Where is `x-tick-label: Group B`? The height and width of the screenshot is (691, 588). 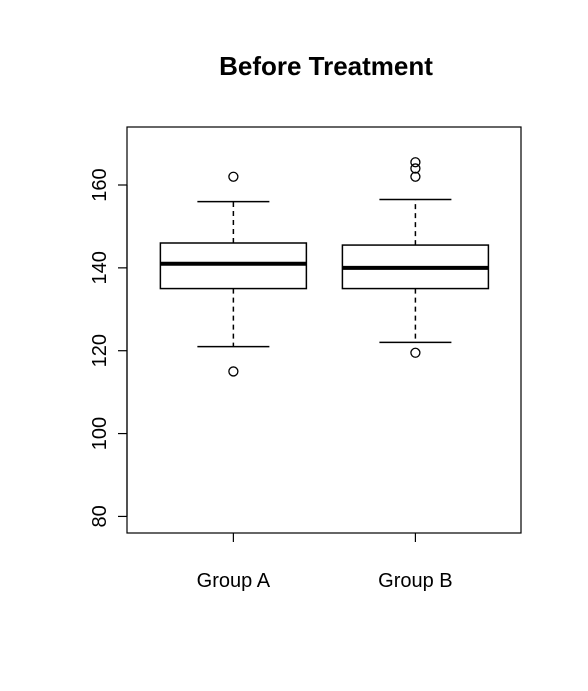 x-tick-label: Group B is located at coordinates (415, 581).